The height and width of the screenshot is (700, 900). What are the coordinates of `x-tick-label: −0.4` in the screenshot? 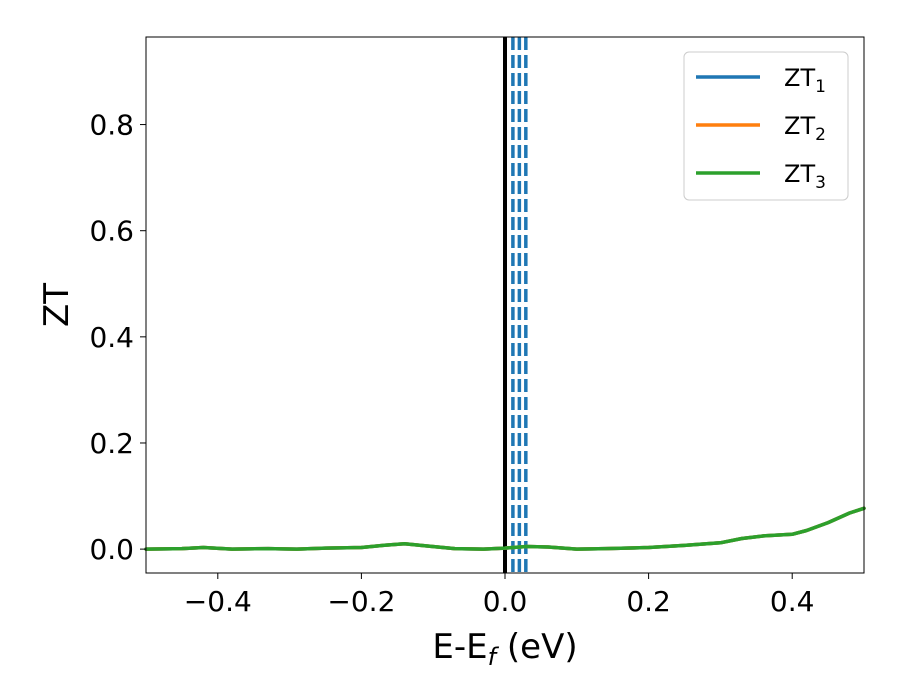 It's located at (218, 601).